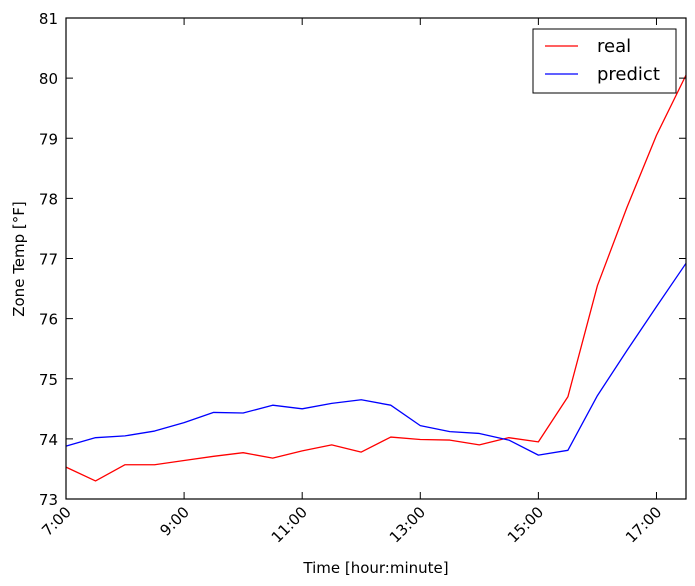 This screenshot has height=586, width=695. I want to click on y-tick-label: 81, so click(48, 19).